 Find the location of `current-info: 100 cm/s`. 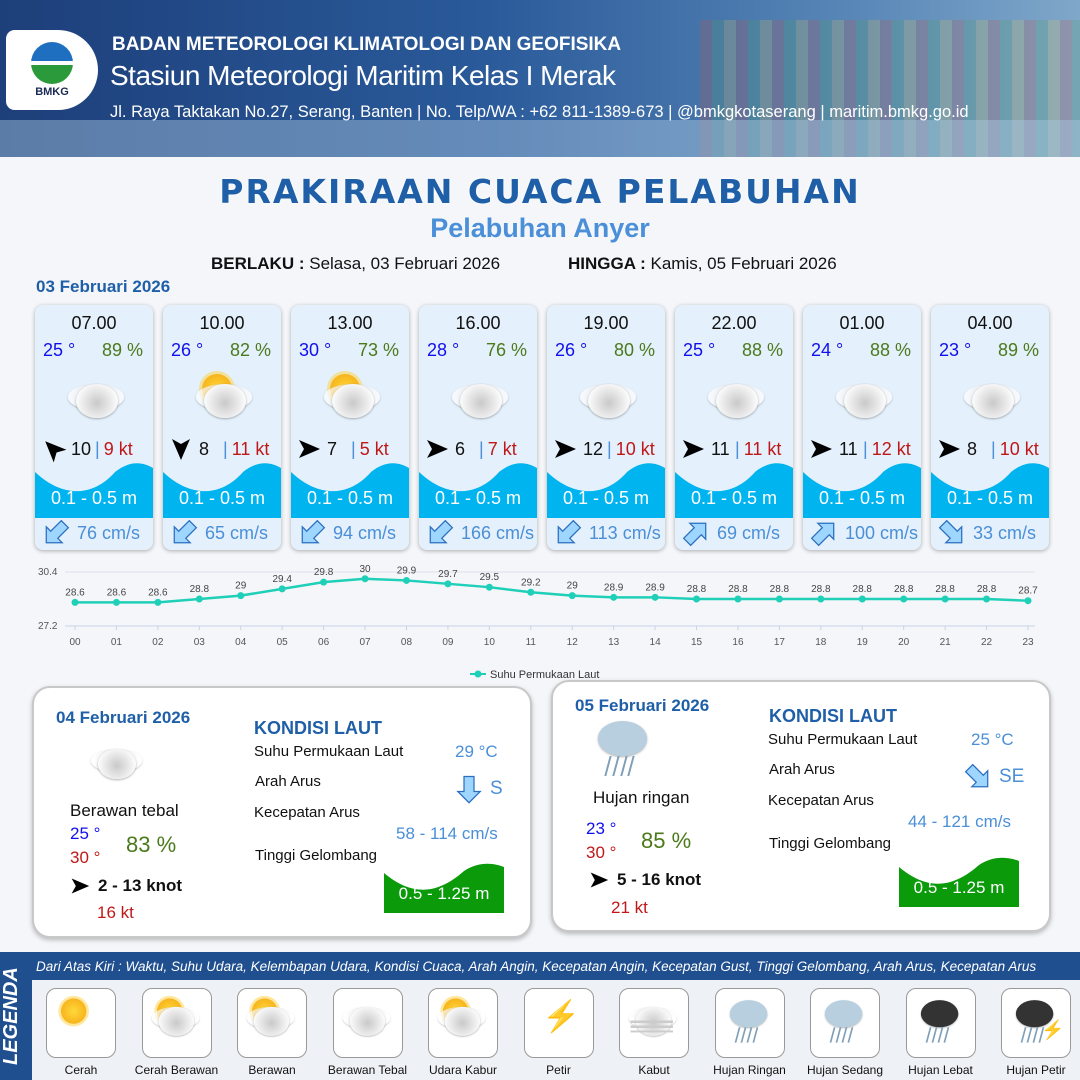

current-info: 100 cm/s is located at coordinates (864, 533).